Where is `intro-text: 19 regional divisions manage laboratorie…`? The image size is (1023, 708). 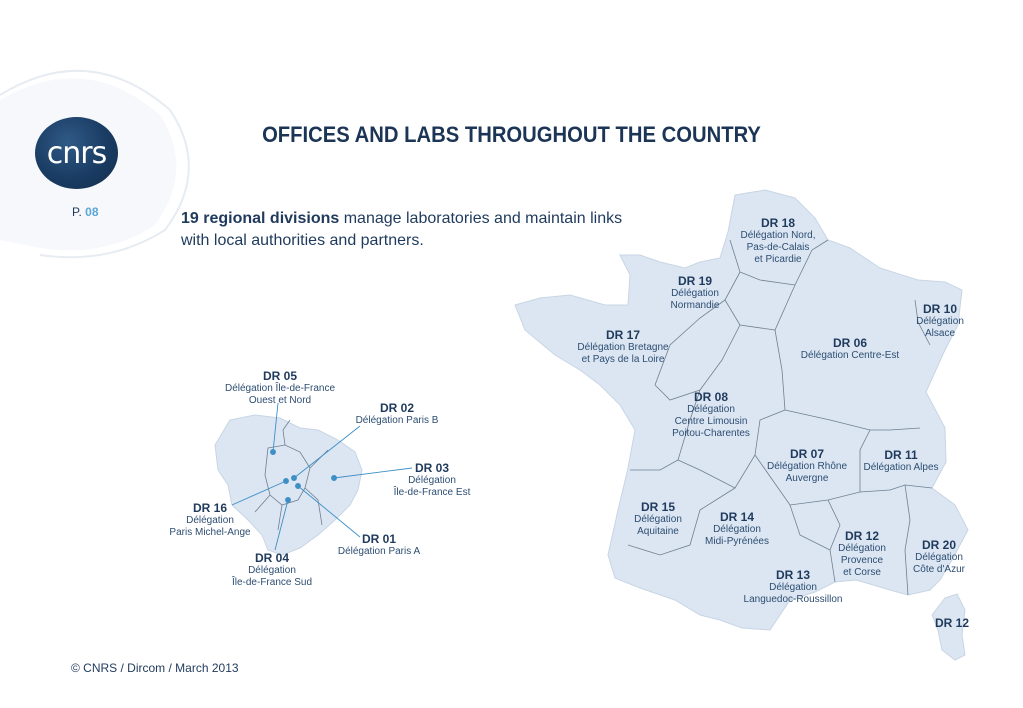
intro-text: 19 regional divisions manage laboratorie… is located at coordinates (411, 230).